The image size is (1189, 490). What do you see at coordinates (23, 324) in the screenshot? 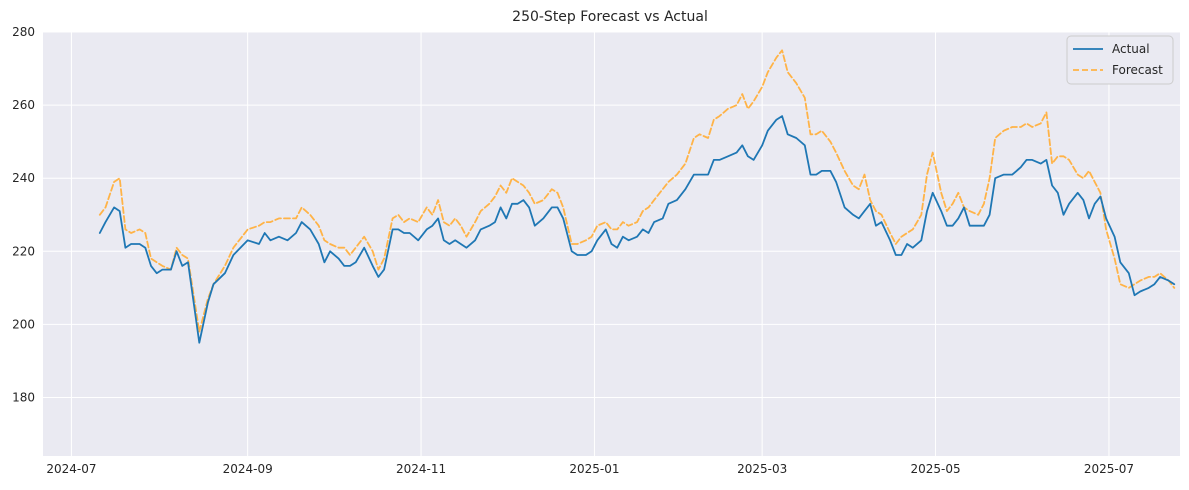
I see `y-tick-label: 200` at bounding box center [23, 324].